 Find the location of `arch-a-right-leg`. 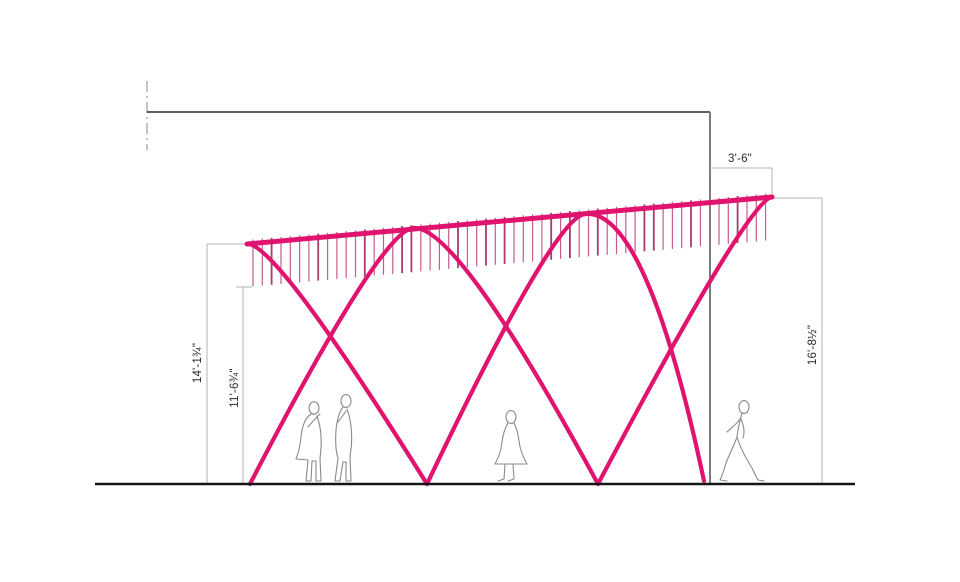

arch-a-right-leg is located at coordinates (505, 356).